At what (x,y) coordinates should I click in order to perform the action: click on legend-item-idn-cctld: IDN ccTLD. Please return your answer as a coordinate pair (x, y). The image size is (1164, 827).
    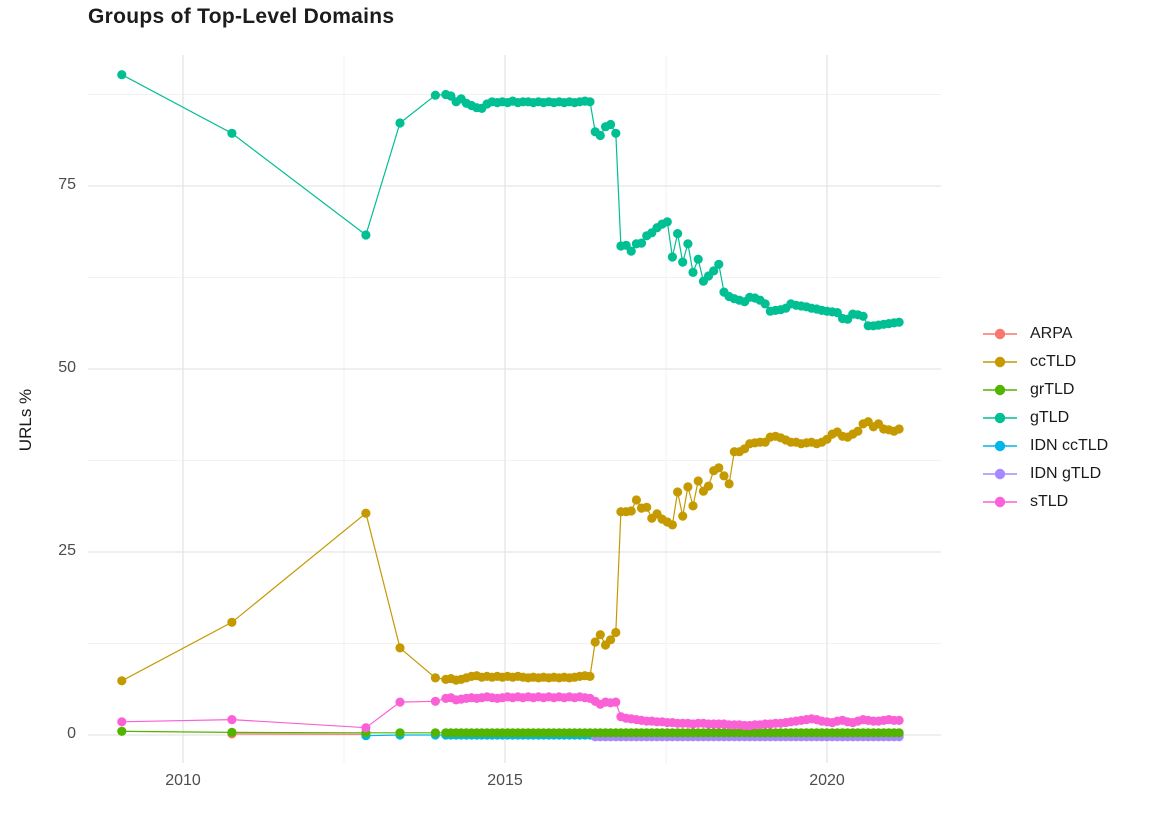
    Looking at the image, I should click on (1045, 446).